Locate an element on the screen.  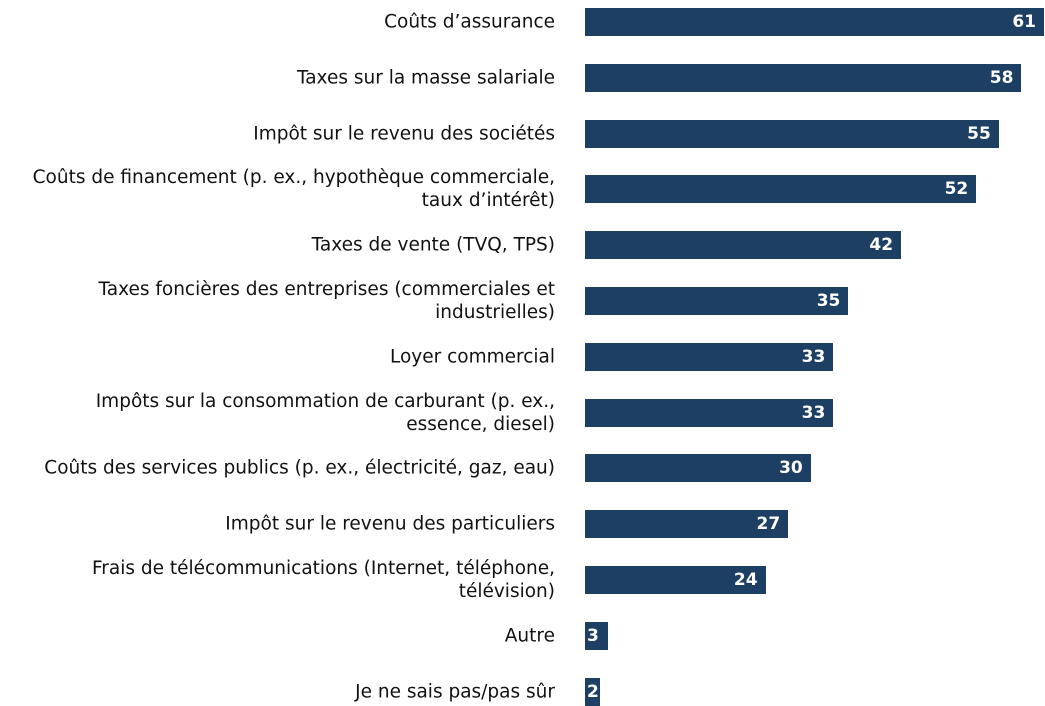
bar: 55 is located at coordinates (792, 133).